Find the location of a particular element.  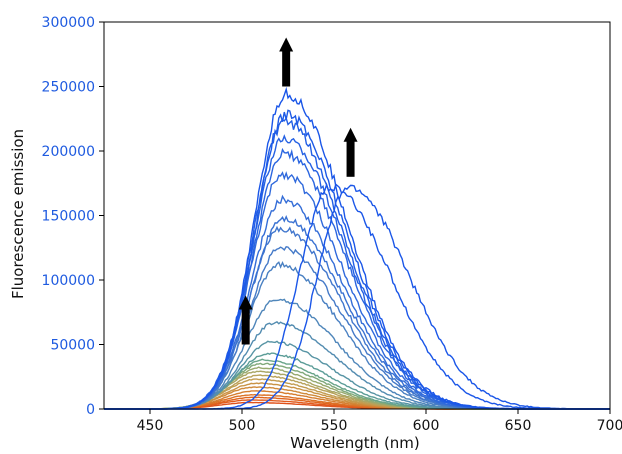

x-tick-label: 600 is located at coordinates (426, 426).